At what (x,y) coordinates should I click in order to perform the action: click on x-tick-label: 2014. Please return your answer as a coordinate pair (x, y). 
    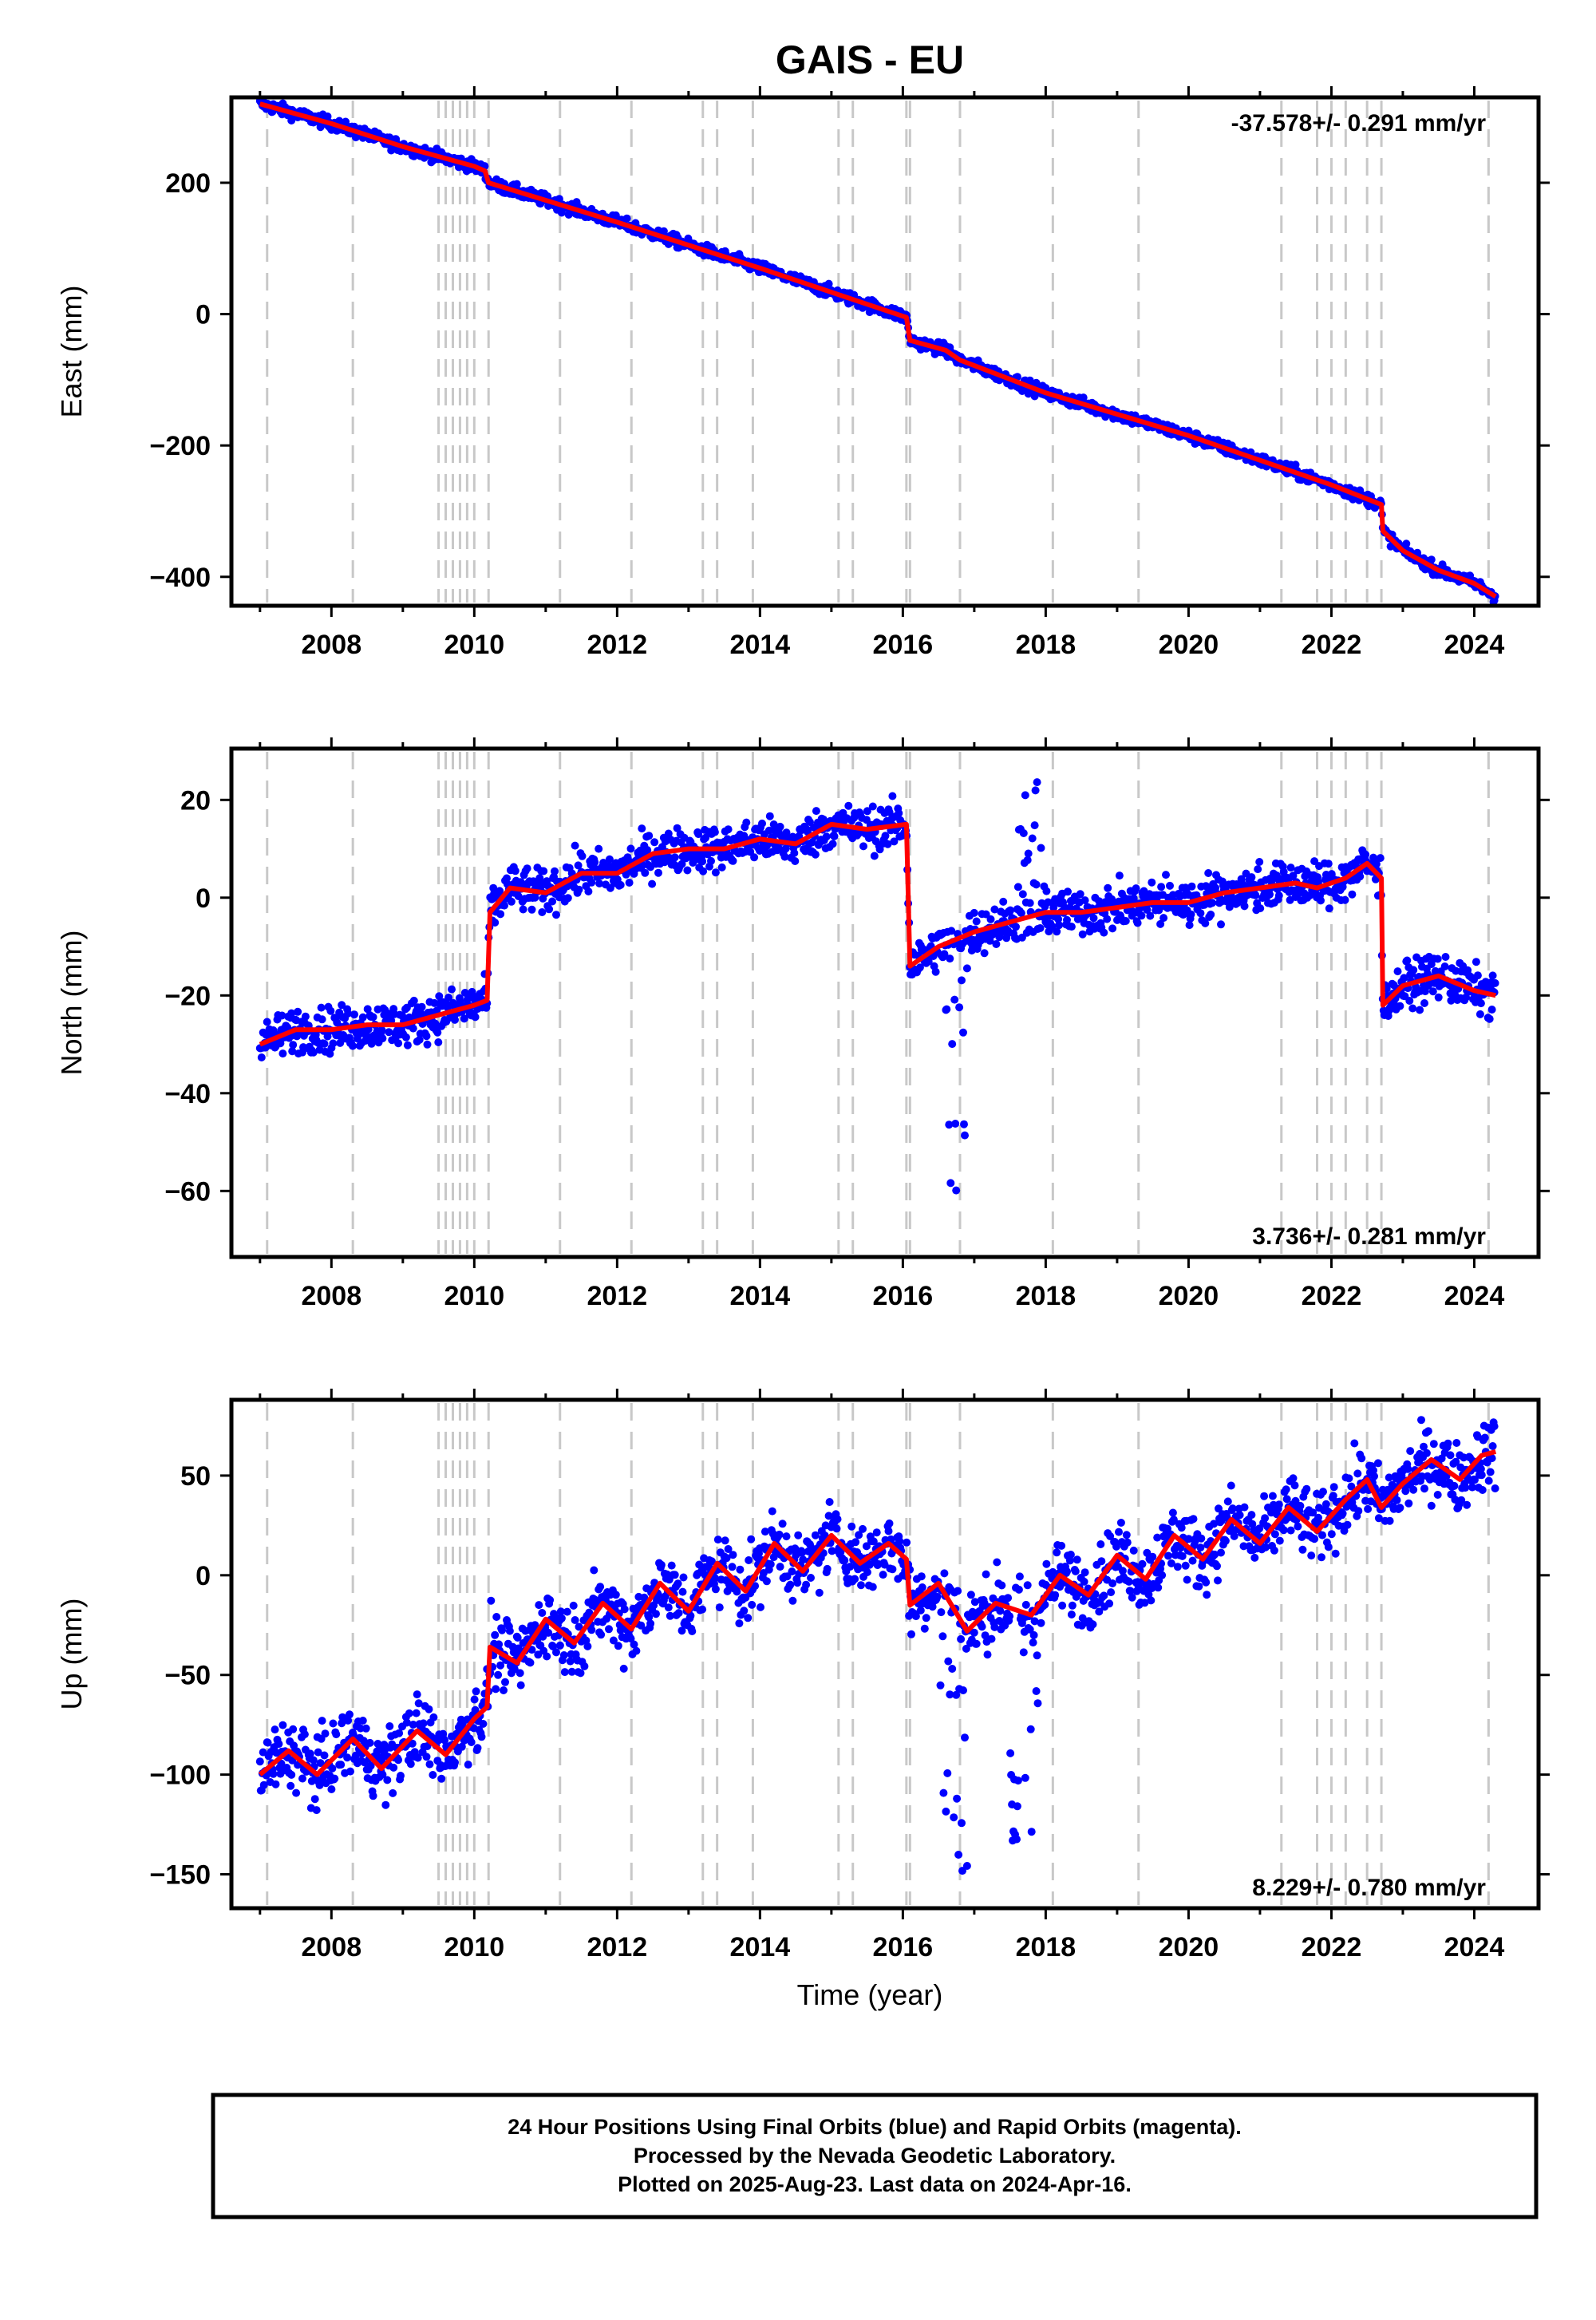
    Looking at the image, I should click on (760, 1947).